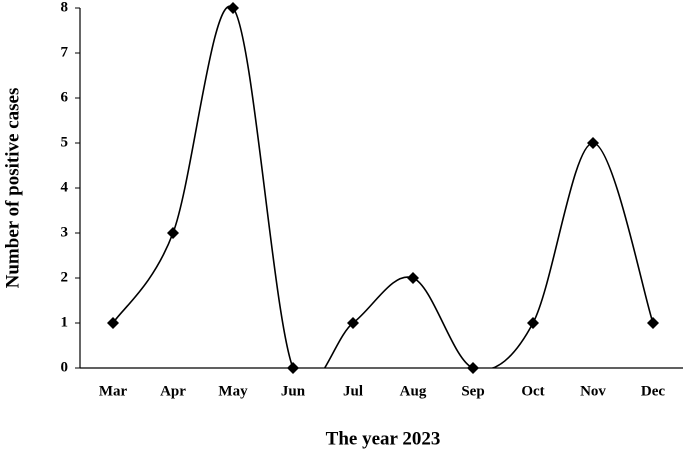  What do you see at coordinates (65, 367) in the screenshot?
I see `y-tick-label: 0` at bounding box center [65, 367].